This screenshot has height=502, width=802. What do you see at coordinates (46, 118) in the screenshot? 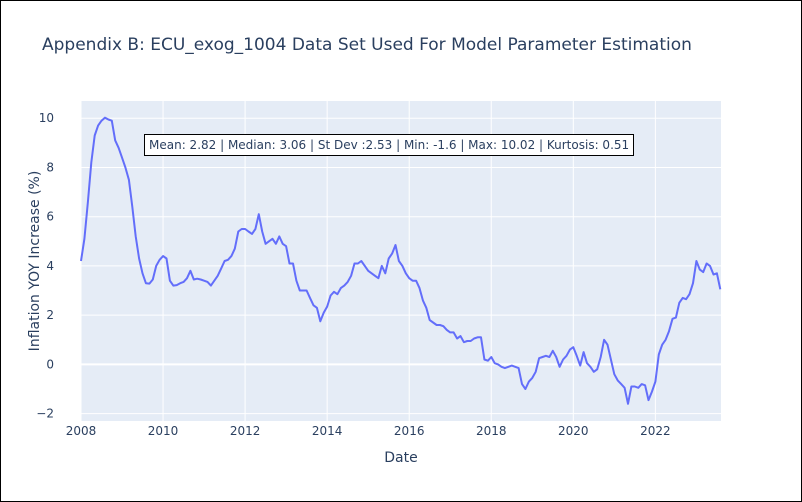
I see `y-tick-label: 10` at bounding box center [46, 118].